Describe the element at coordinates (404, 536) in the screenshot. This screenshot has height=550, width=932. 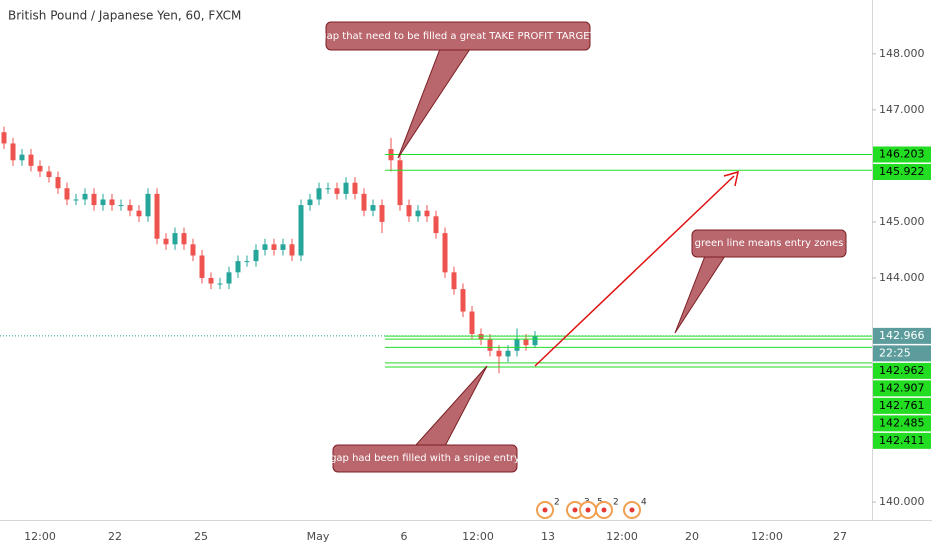
I see `x-tick-label: 6` at that location.